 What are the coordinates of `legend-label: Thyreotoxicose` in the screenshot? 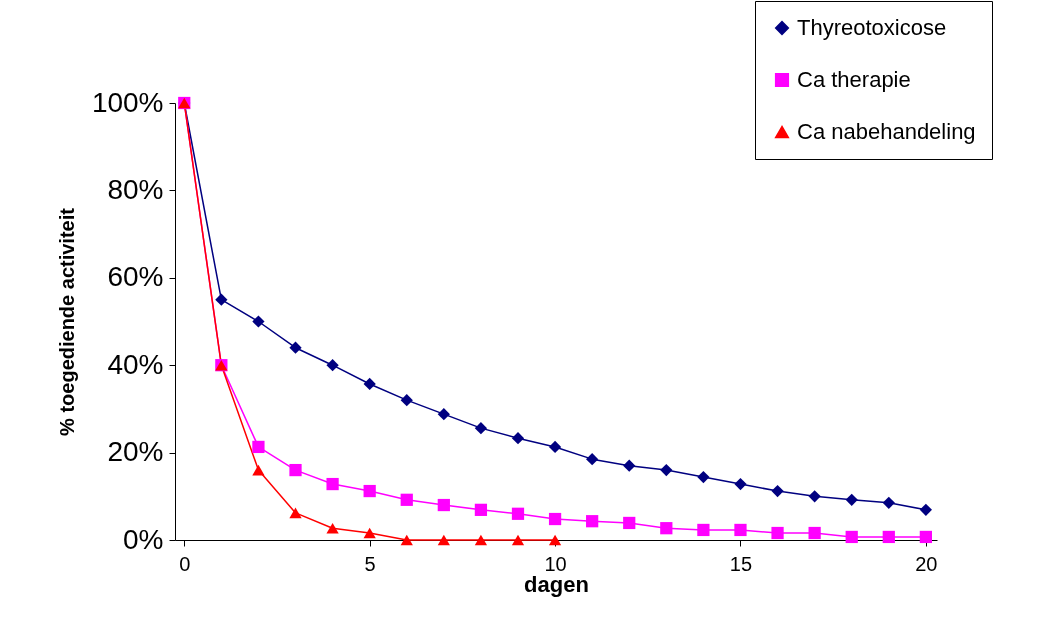 It's located at (872, 27).